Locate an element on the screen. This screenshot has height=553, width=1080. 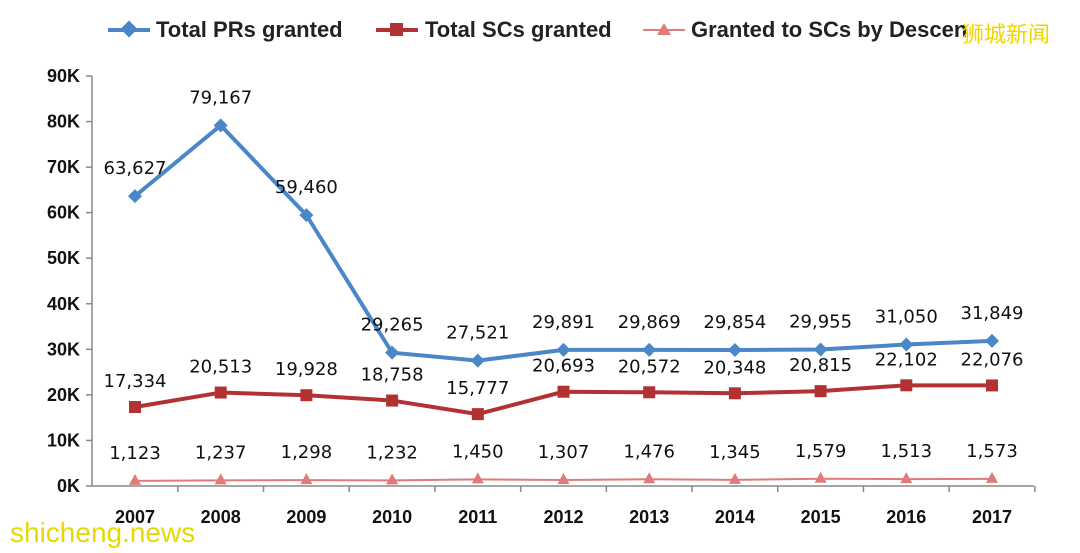
legend-label-descent: Granted to SCs by Descen is located at coordinates (829, 29).